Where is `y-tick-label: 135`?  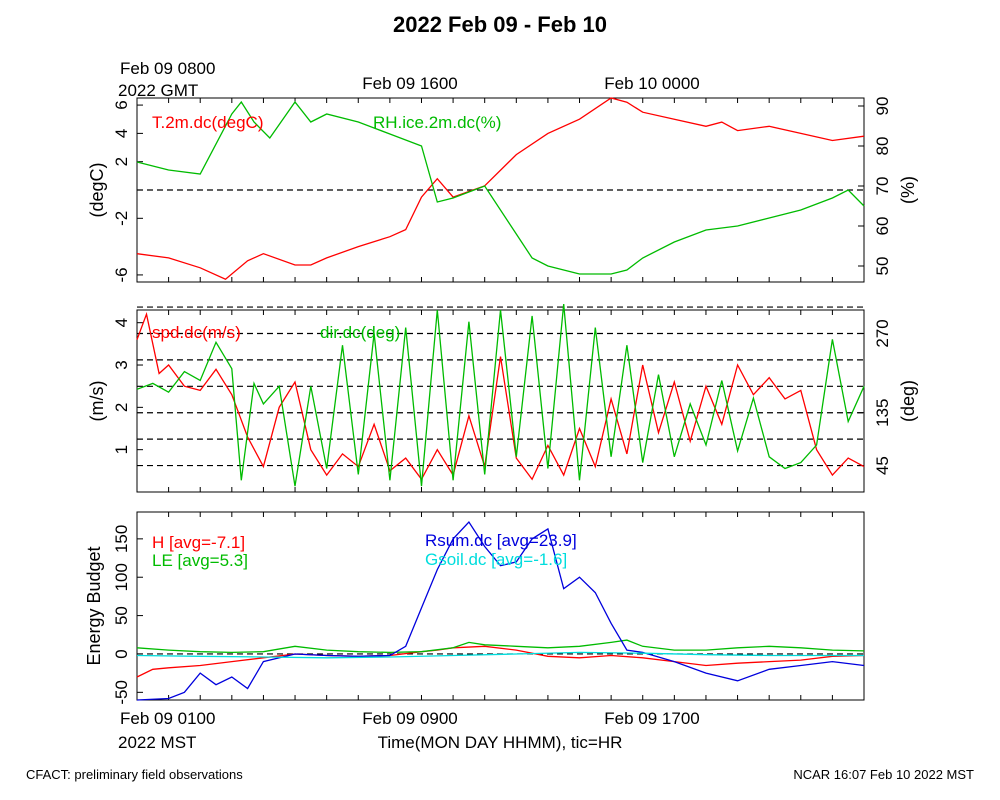
y-tick-label: 135 is located at coordinates (882, 413).